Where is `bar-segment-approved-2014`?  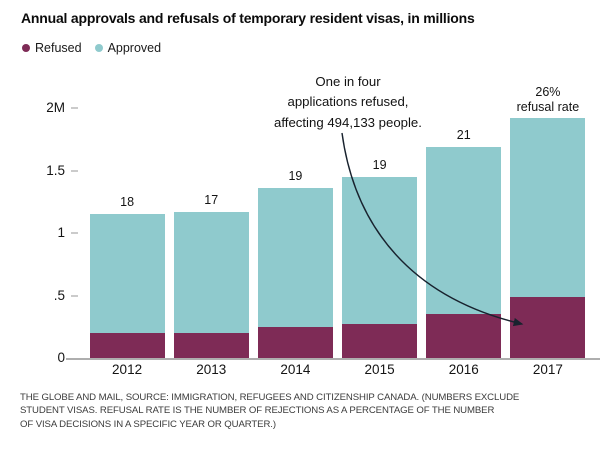
bar-segment-approved-2014 is located at coordinates (295, 257).